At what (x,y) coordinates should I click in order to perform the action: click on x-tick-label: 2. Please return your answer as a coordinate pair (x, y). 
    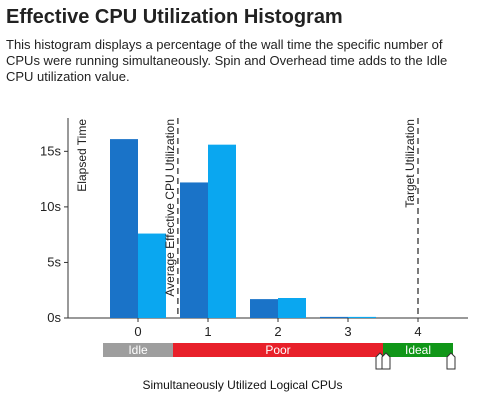
    Looking at the image, I should click on (277, 331).